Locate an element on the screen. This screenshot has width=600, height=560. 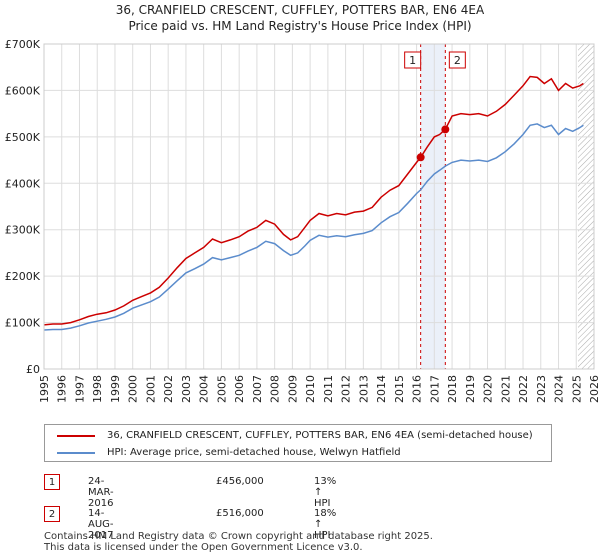
legend-swatch-hpi is located at coordinates (76, 452).